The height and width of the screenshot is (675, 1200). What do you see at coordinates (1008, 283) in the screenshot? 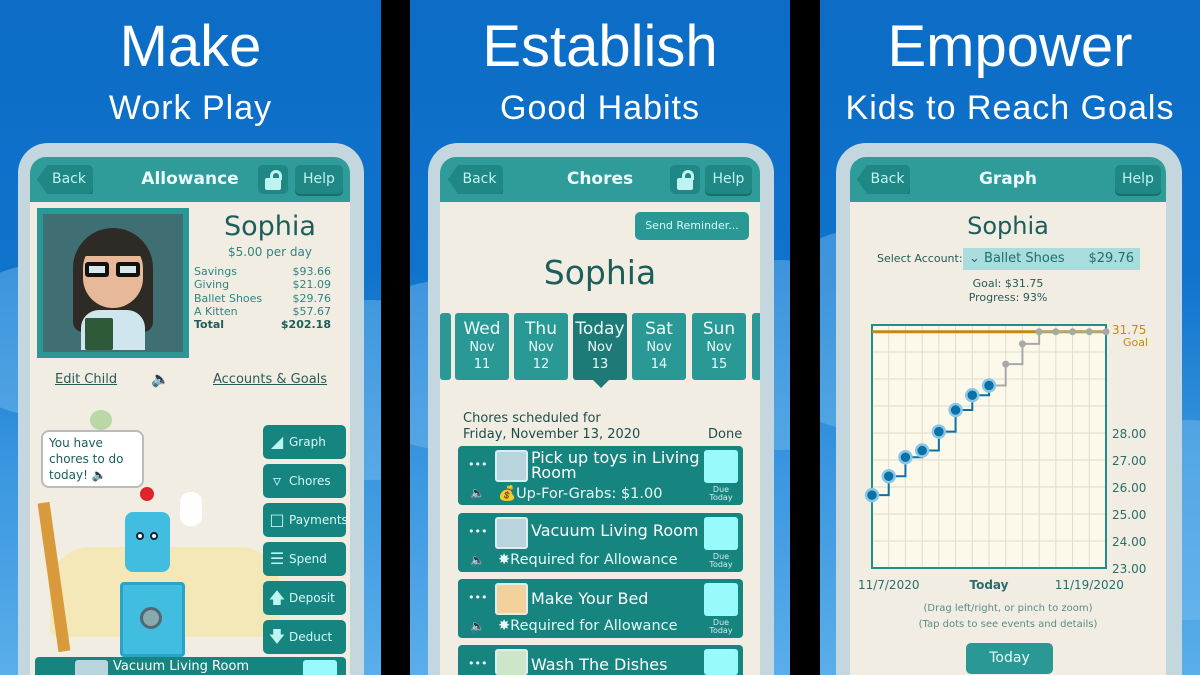
I see `goal-text: Goal: $31.75` at bounding box center [1008, 283].